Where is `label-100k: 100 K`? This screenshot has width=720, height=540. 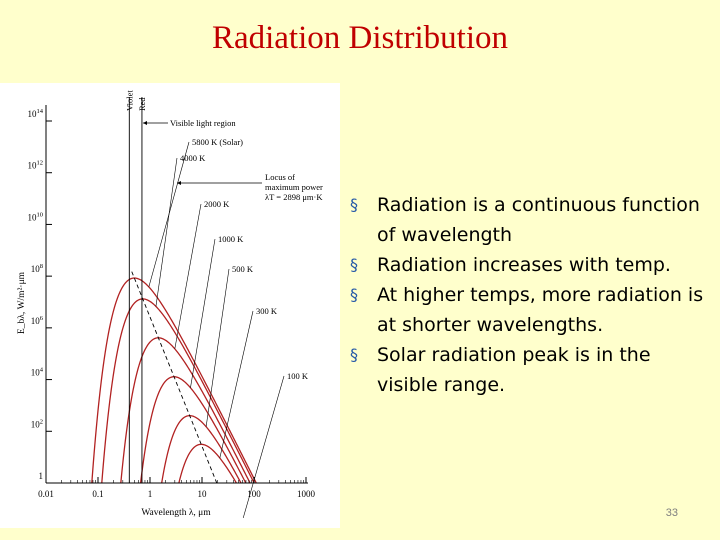 label-100k: 100 K is located at coordinates (298, 376).